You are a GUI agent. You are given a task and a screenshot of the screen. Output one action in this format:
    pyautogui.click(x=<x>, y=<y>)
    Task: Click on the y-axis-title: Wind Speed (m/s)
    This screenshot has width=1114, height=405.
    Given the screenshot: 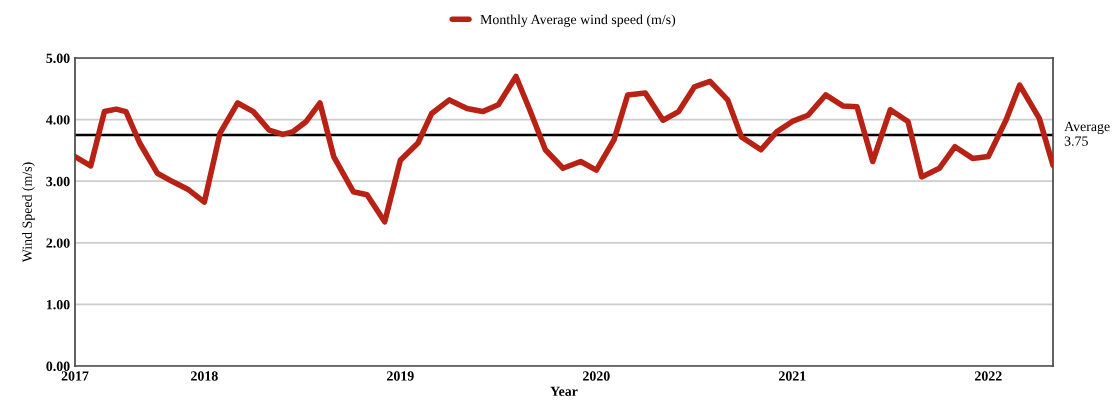 What is the action you would take?
    pyautogui.click(x=28, y=212)
    